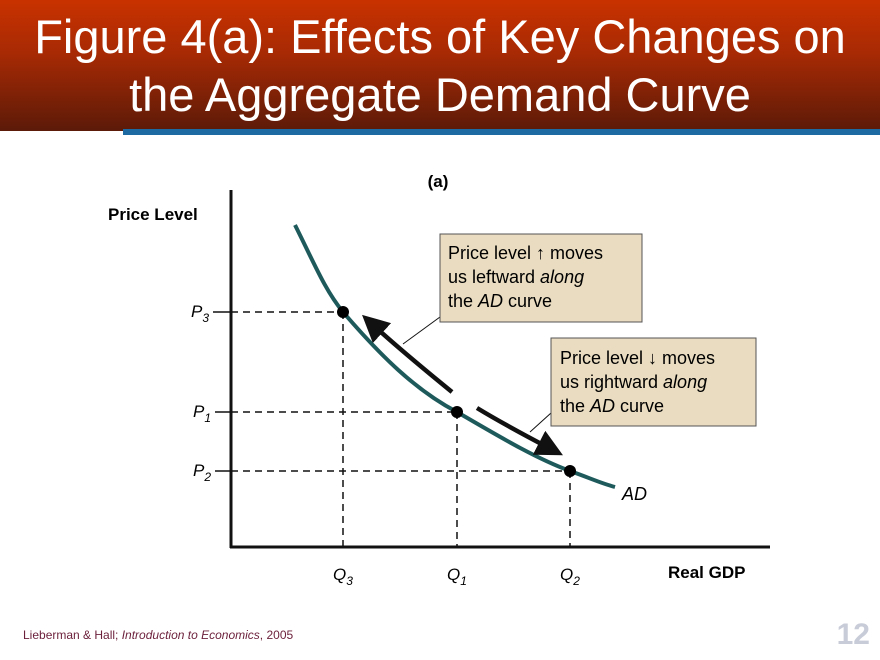 The width and height of the screenshot is (880, 660). I want to click on y-tick-p1: P1, so click(202, 413).